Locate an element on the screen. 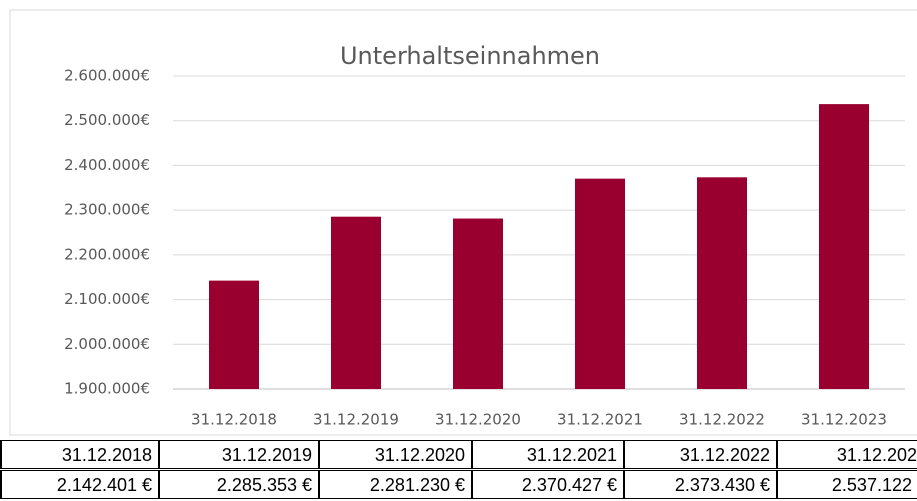 The image size is (917, 501). y-tick-label: 2.100.000€ is located at coordinates (107, 299).